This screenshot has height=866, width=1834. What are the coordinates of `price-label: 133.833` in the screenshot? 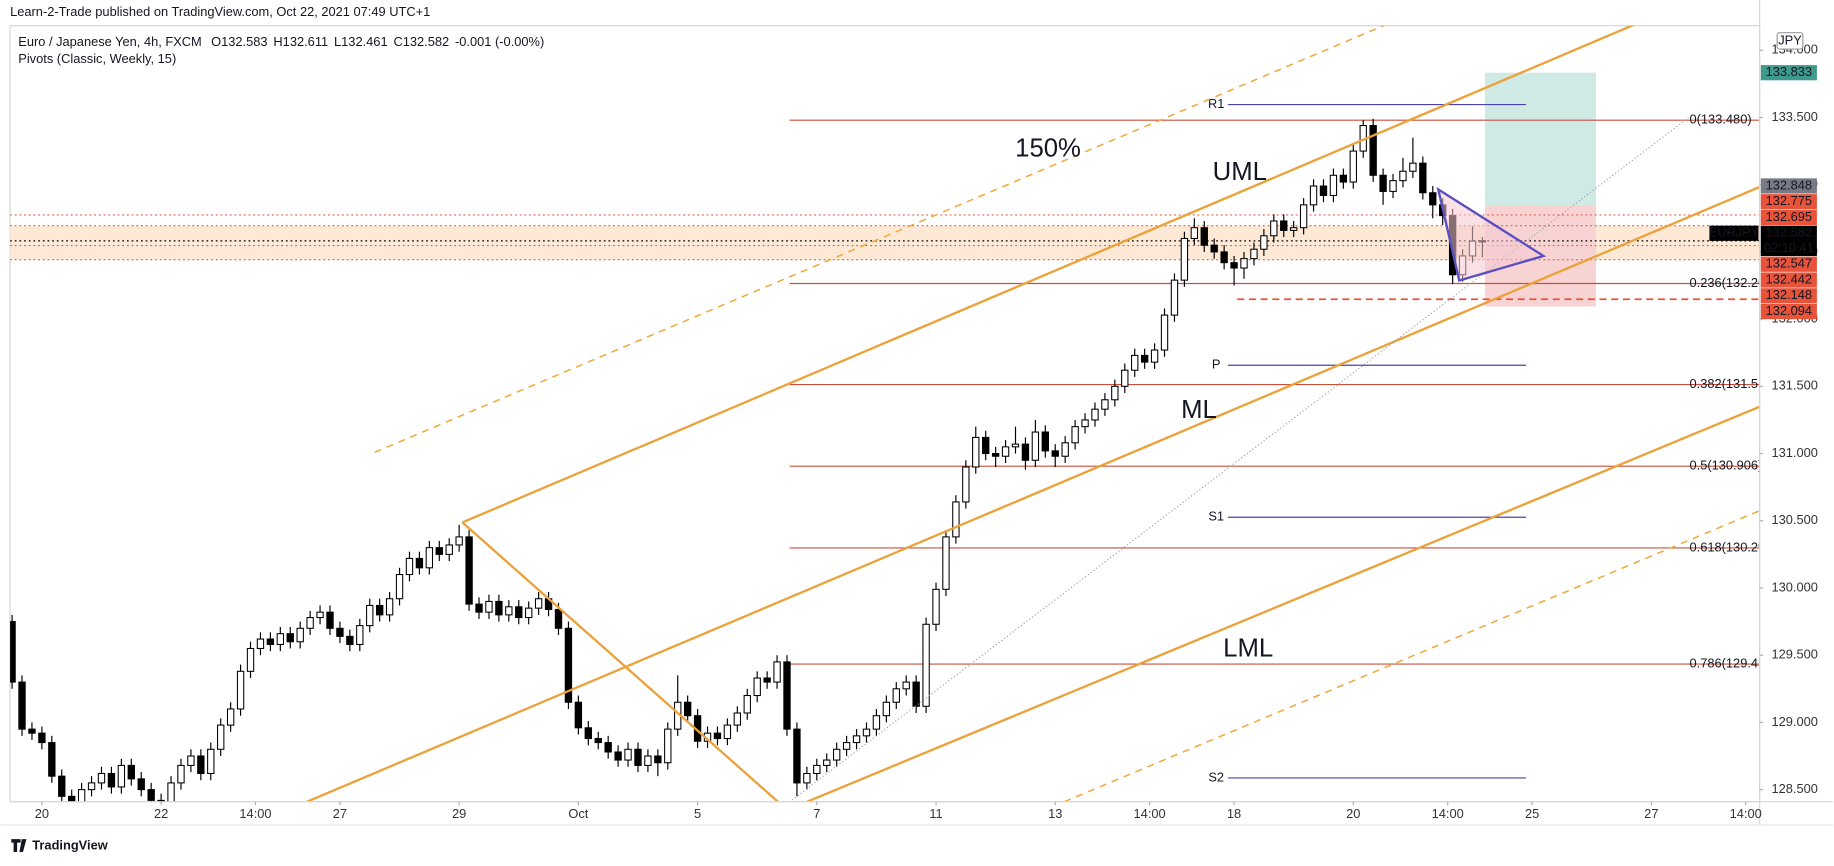 It's located at (1789, 71).